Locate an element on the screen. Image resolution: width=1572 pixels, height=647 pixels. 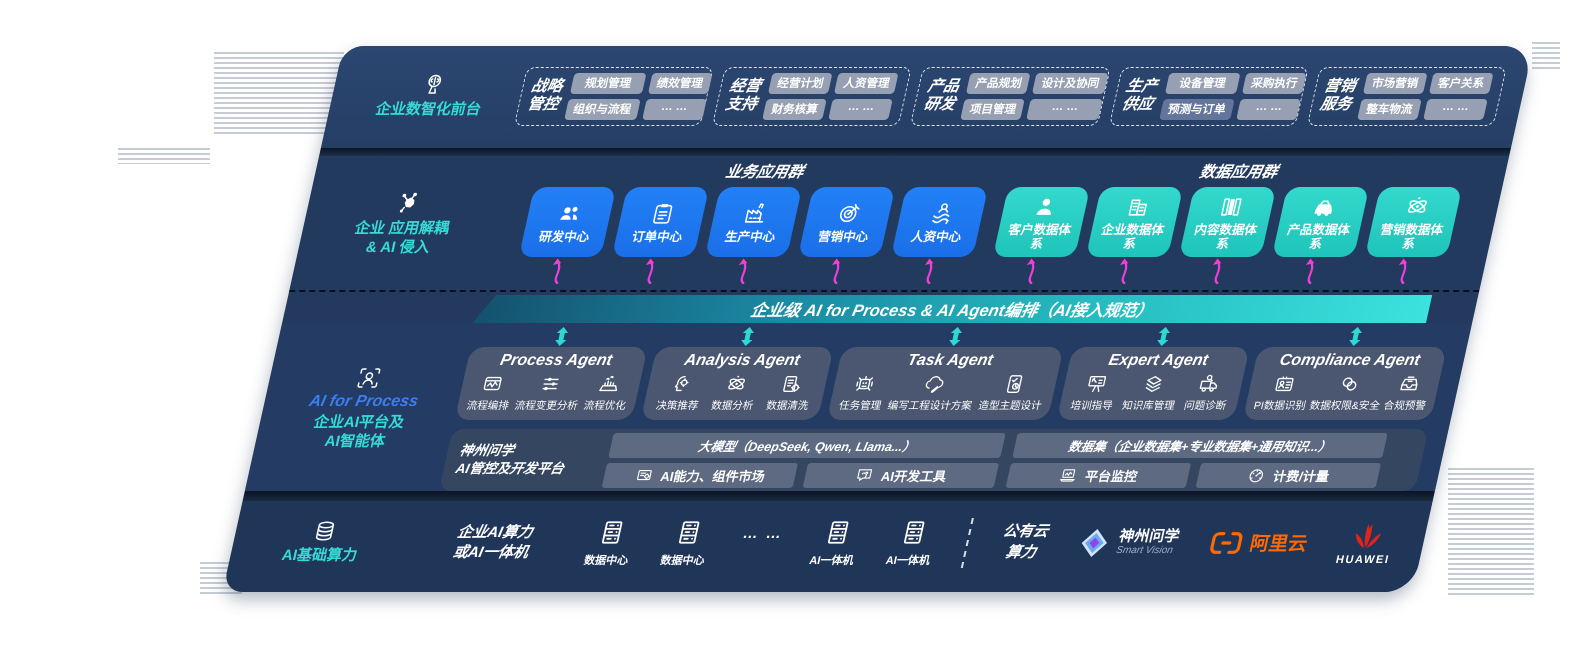
agent-layer-title-line: 企业AI平台及 is located at coordinates (359, 423).